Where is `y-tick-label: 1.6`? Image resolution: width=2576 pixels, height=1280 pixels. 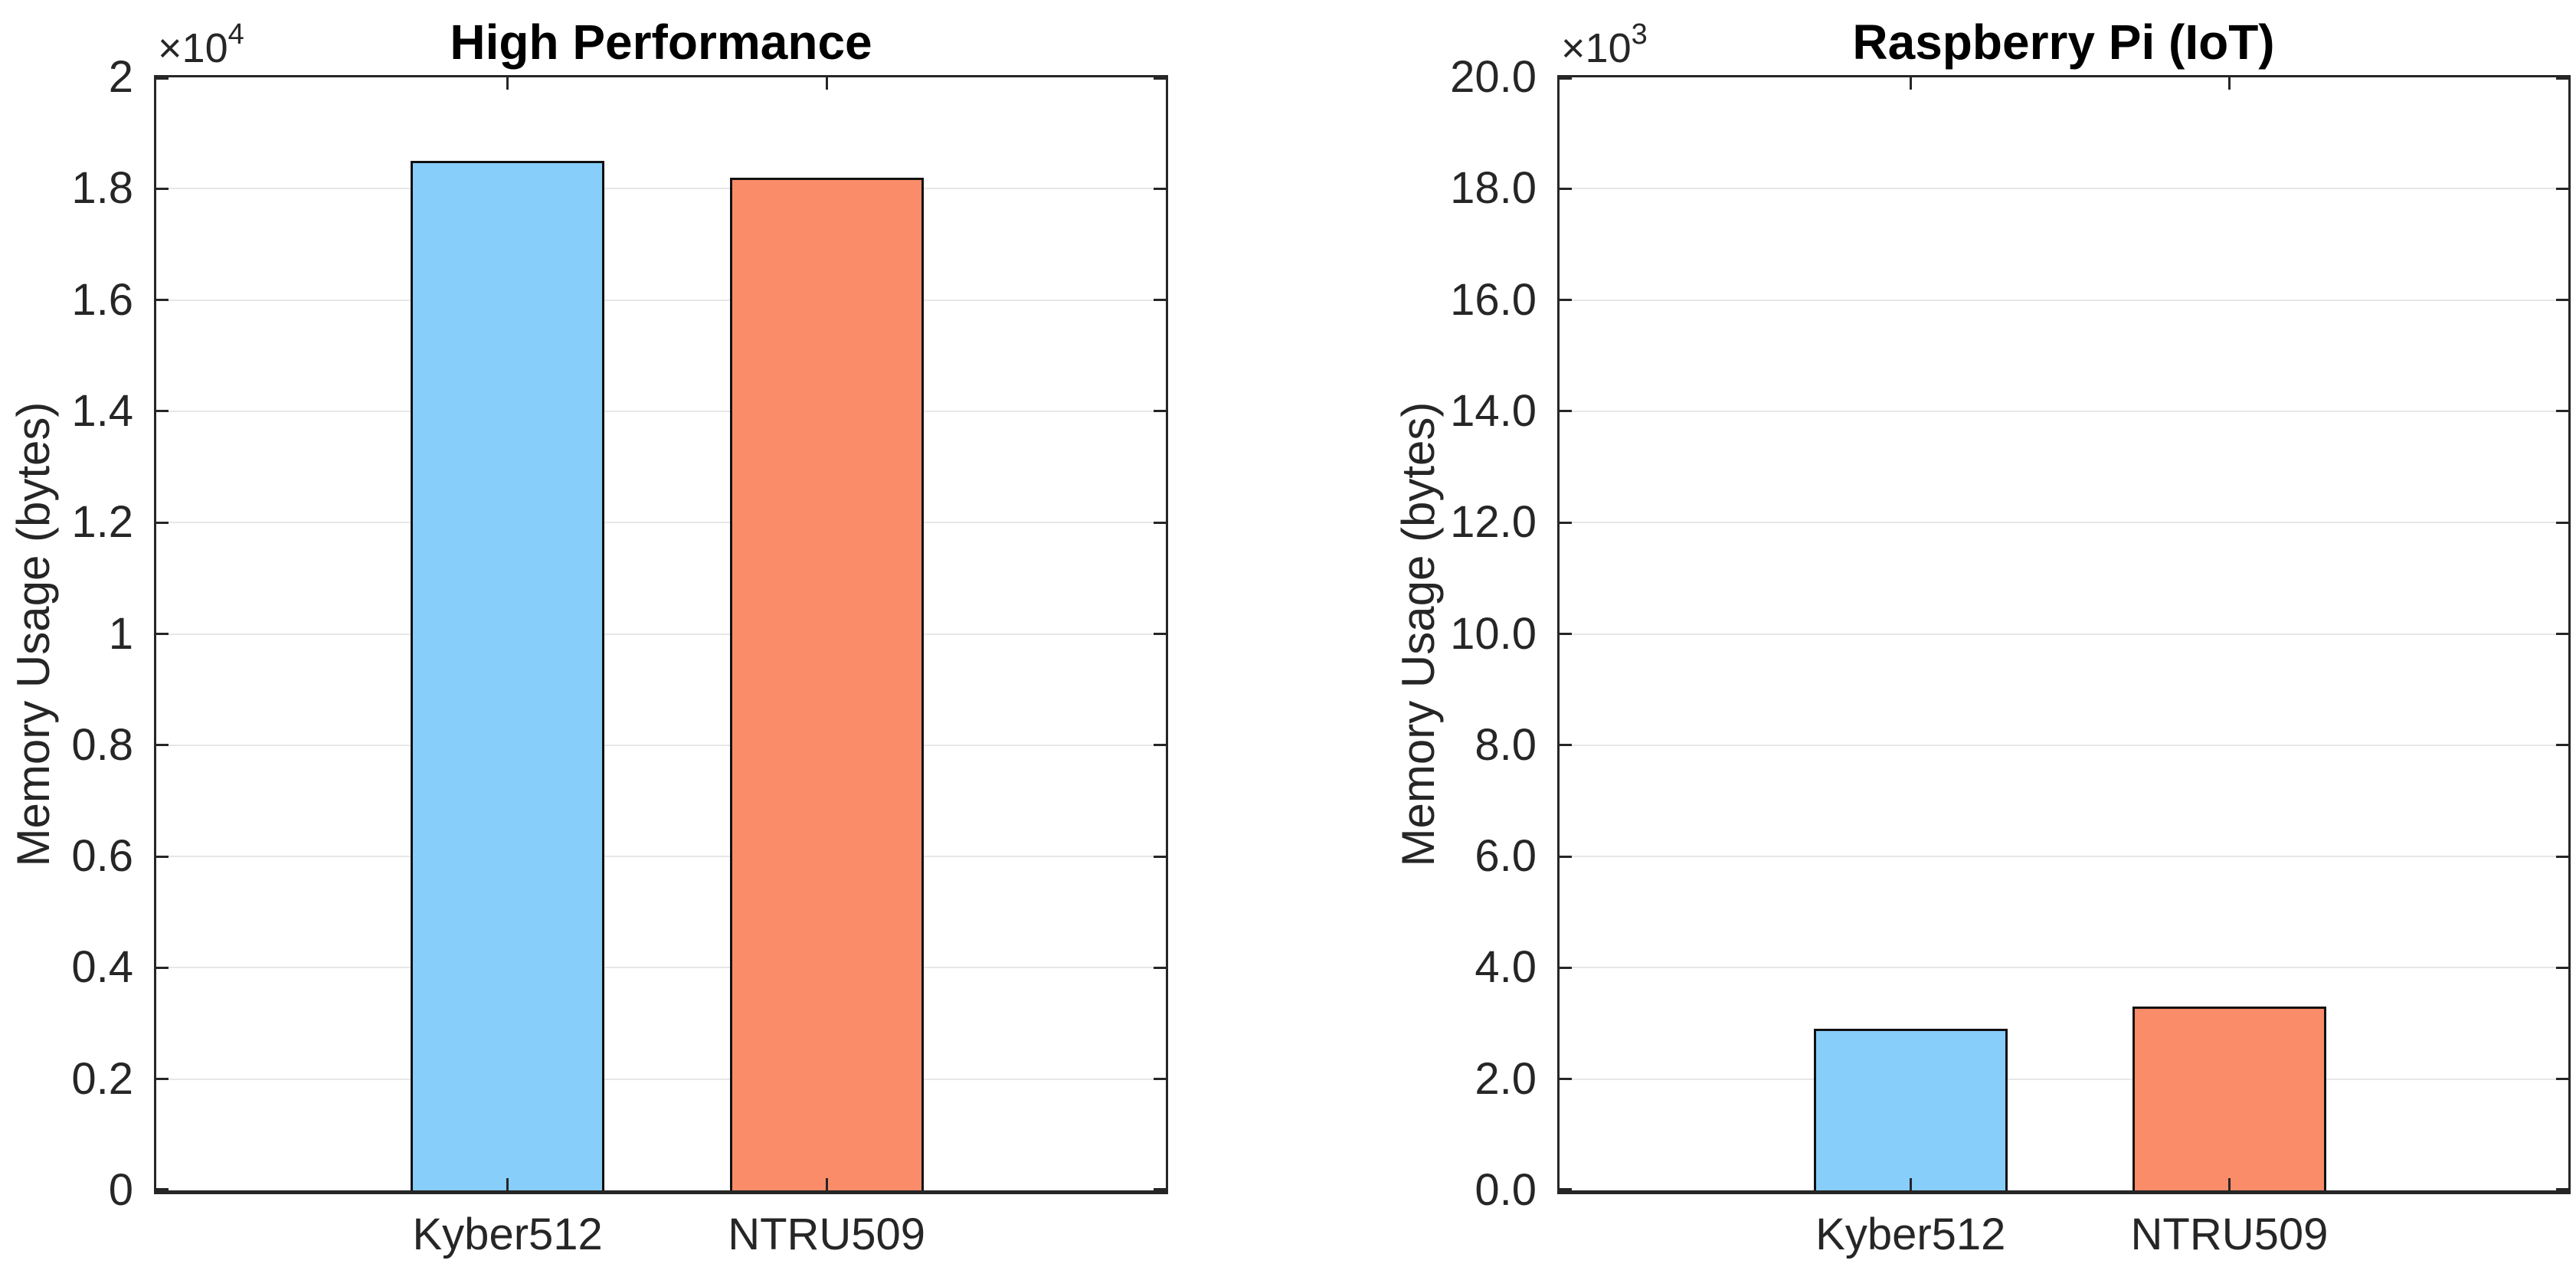 y-tick-label: 1.6 is located at coordinates (102, 299).